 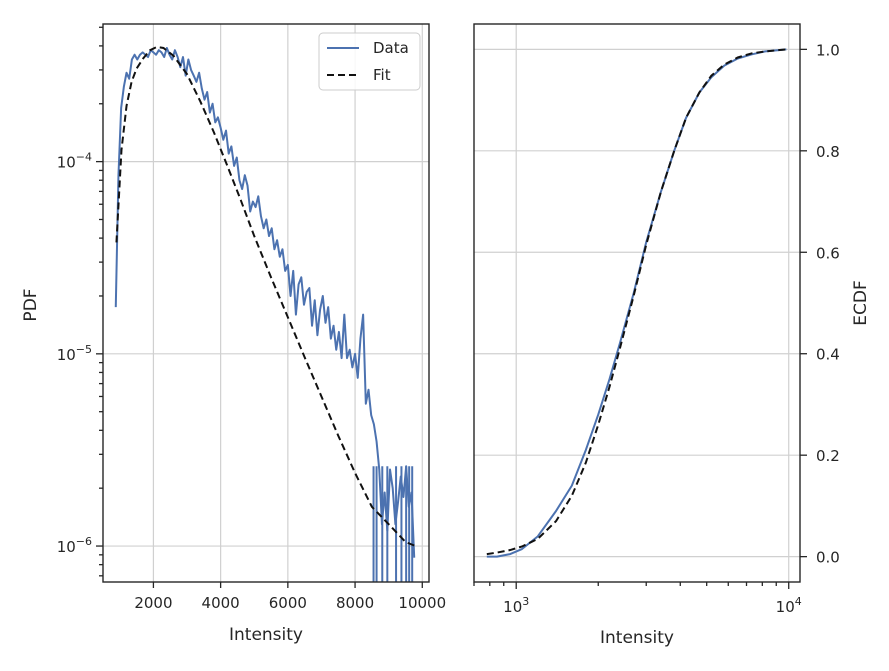 I want to click on pdf-y-tick-label: 10⁻⁴, so click(x=74, y=161).